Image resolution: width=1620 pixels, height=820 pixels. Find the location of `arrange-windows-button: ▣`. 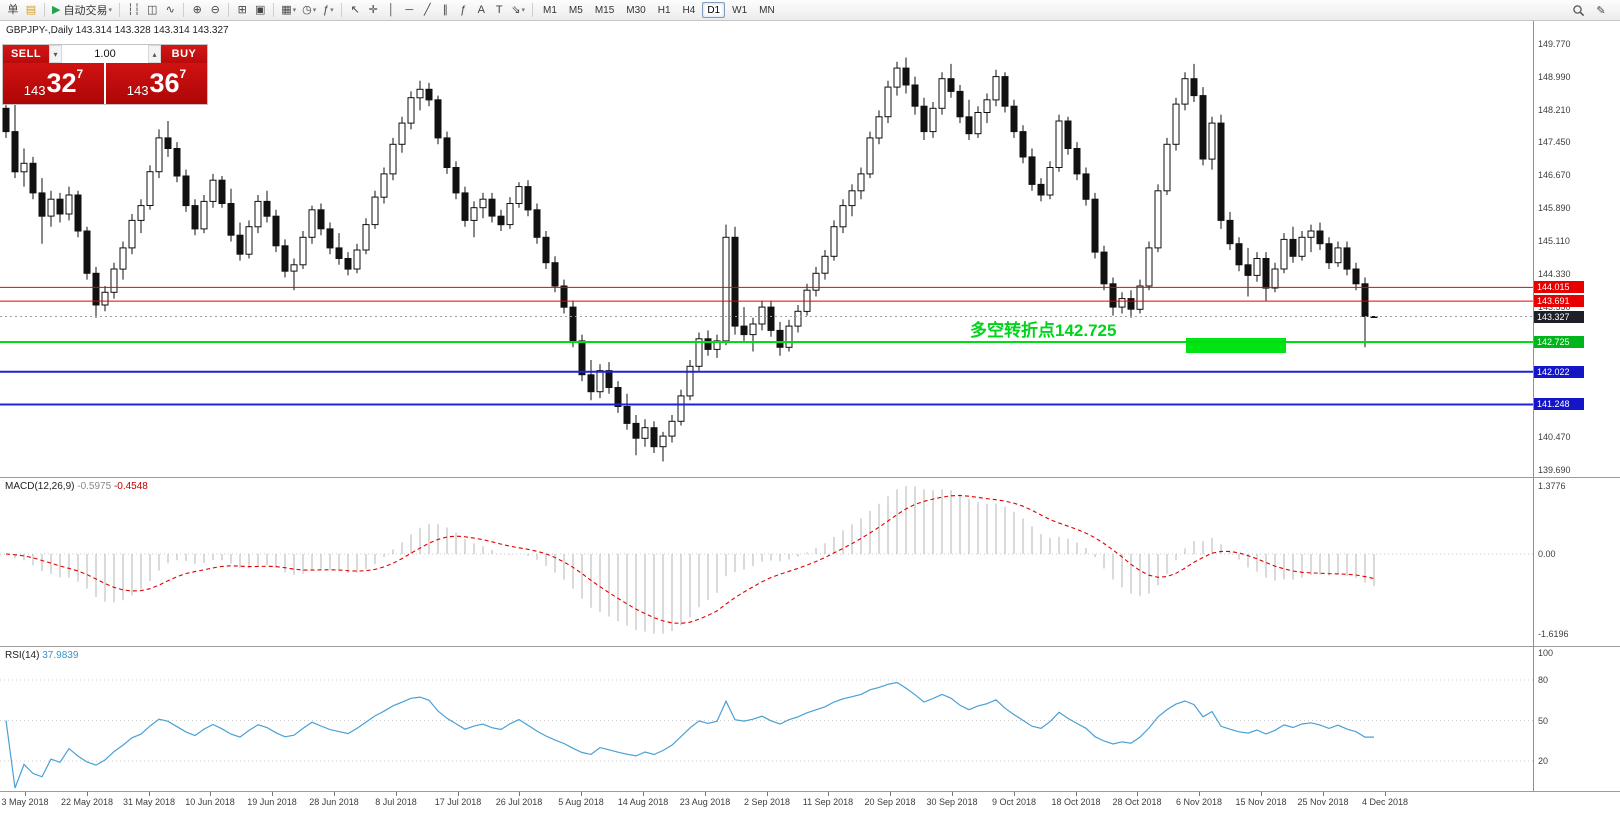

arrange-windows-button: ▣ is located at coordinates (260, 10).